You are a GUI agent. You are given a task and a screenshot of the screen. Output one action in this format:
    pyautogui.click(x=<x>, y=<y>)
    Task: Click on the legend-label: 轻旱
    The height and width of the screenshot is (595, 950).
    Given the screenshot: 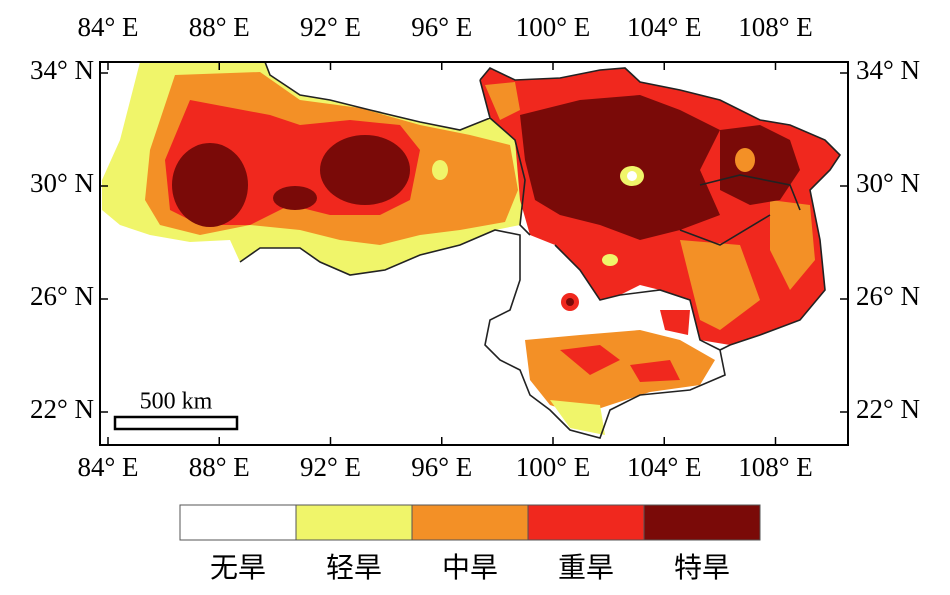 What is the action you would take?
    pyautogui.click(x=354, y=567)
    